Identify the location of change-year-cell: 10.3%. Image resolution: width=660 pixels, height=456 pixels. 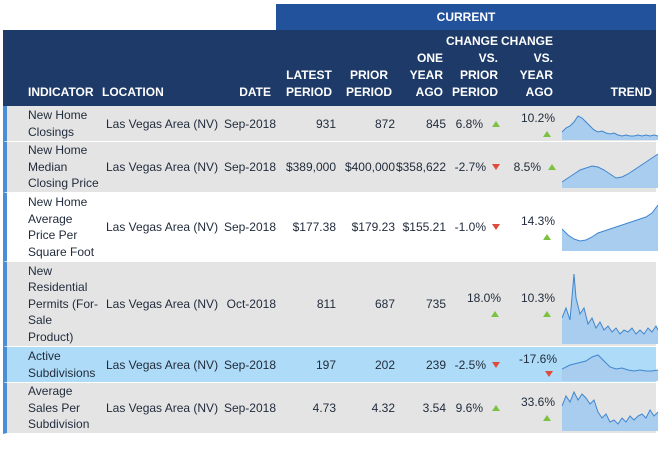
(530, 304).